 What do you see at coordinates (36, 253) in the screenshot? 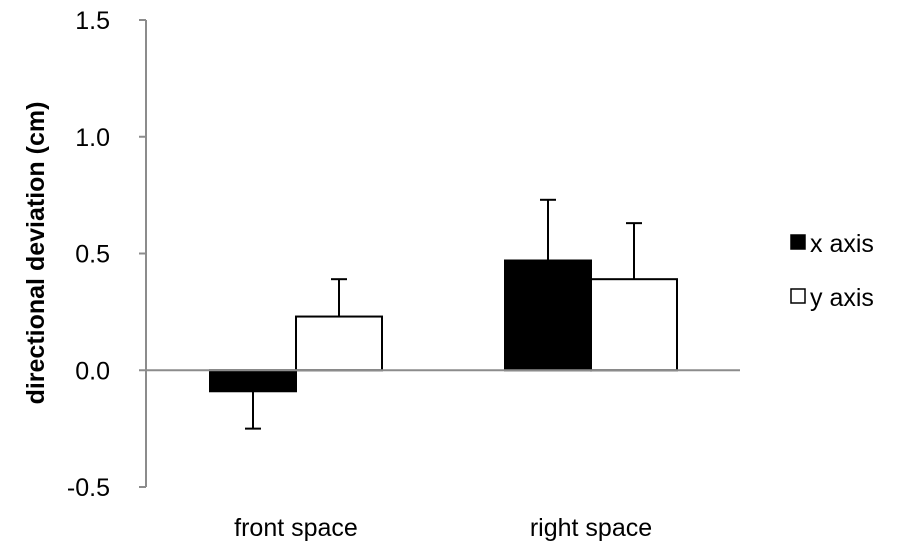
I see `y-axis-label: directional deviation (cm)` at bounding box center [36, 253].